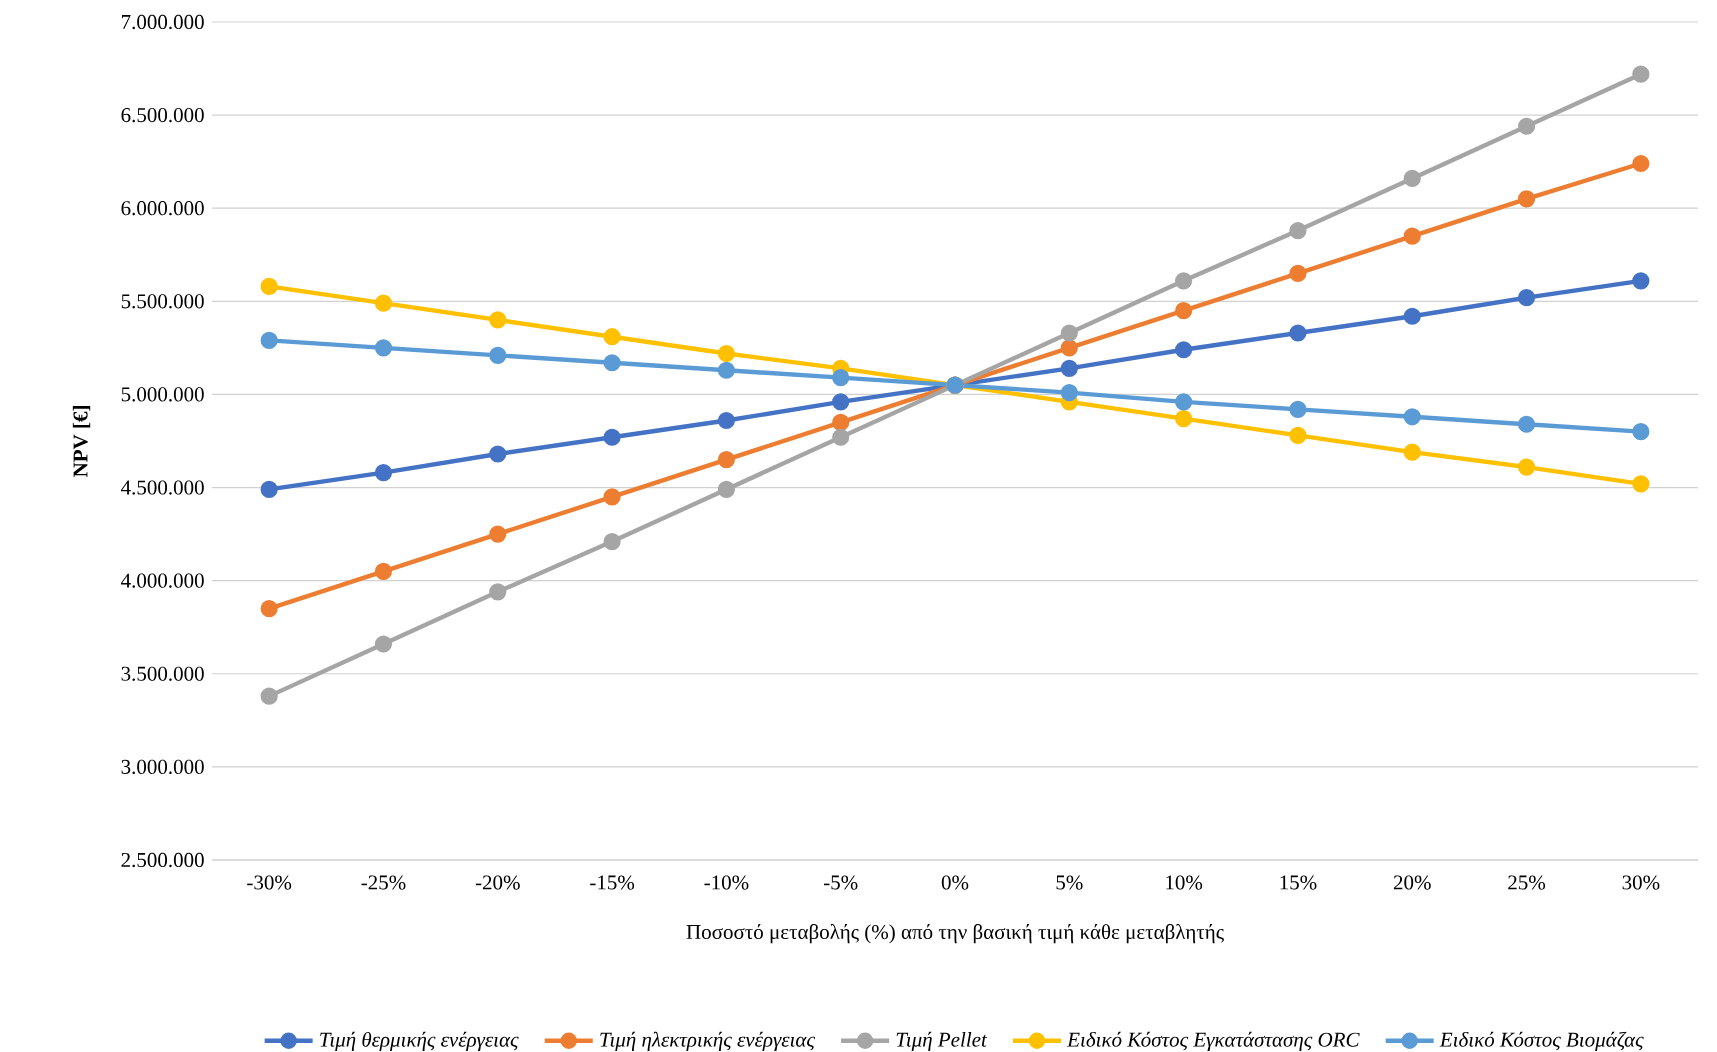 This screenshot has height=1052, width=1717. Describe the element at coordinates (955, 934) in the screenshot. I see `x-axis-title: Ποσοστό μεταβολής (%) από την βασική τιμή κάθε μεταβλητής` at that location.